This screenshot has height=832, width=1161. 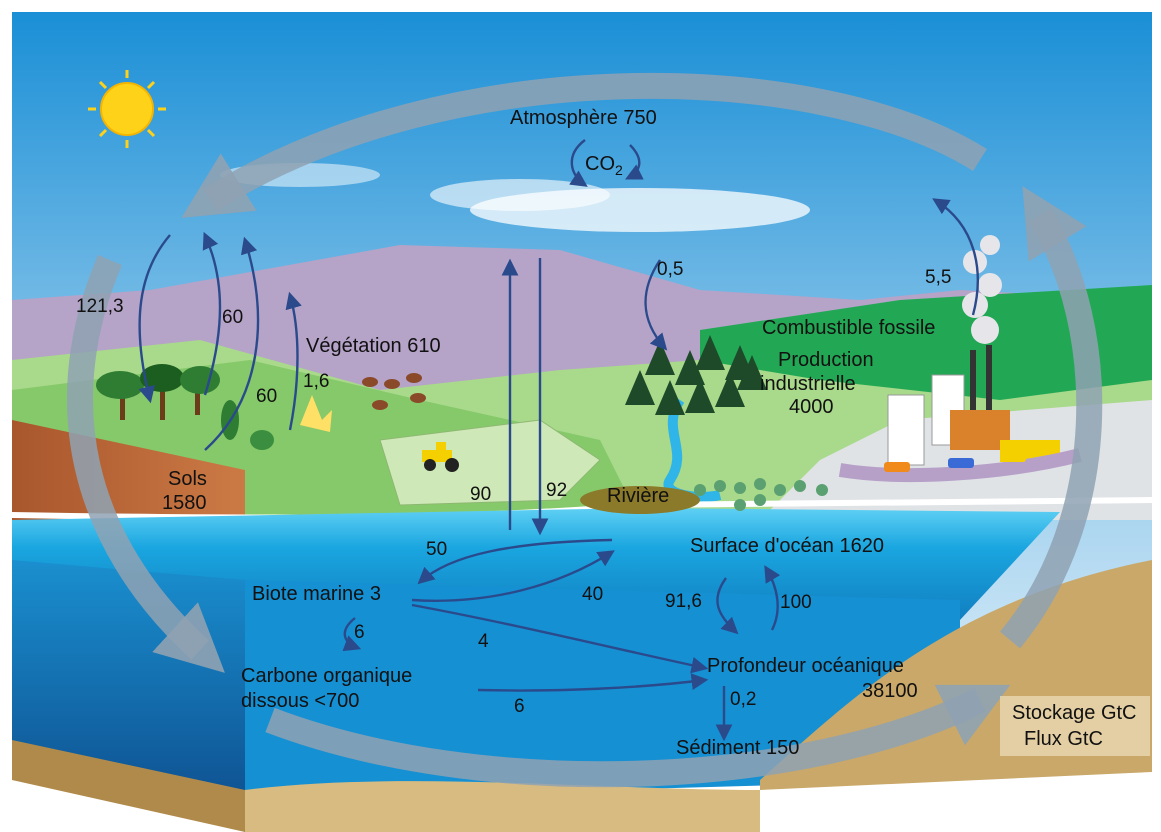 I want to click on flux-40: 40, so click(x=592, y=594).